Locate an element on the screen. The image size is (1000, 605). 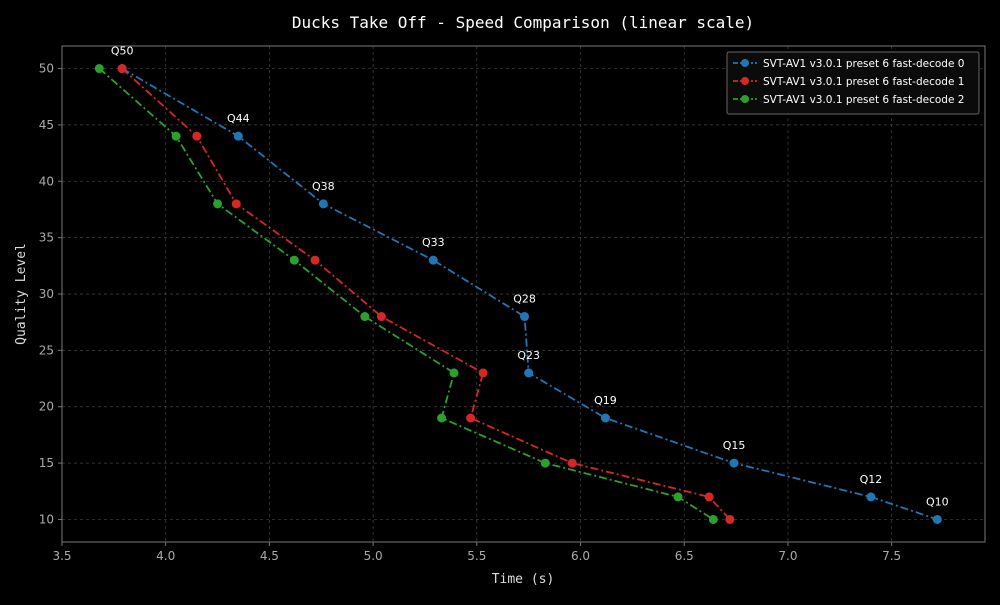
quality-annotation: Q19 is located at coordinates (605, 400).